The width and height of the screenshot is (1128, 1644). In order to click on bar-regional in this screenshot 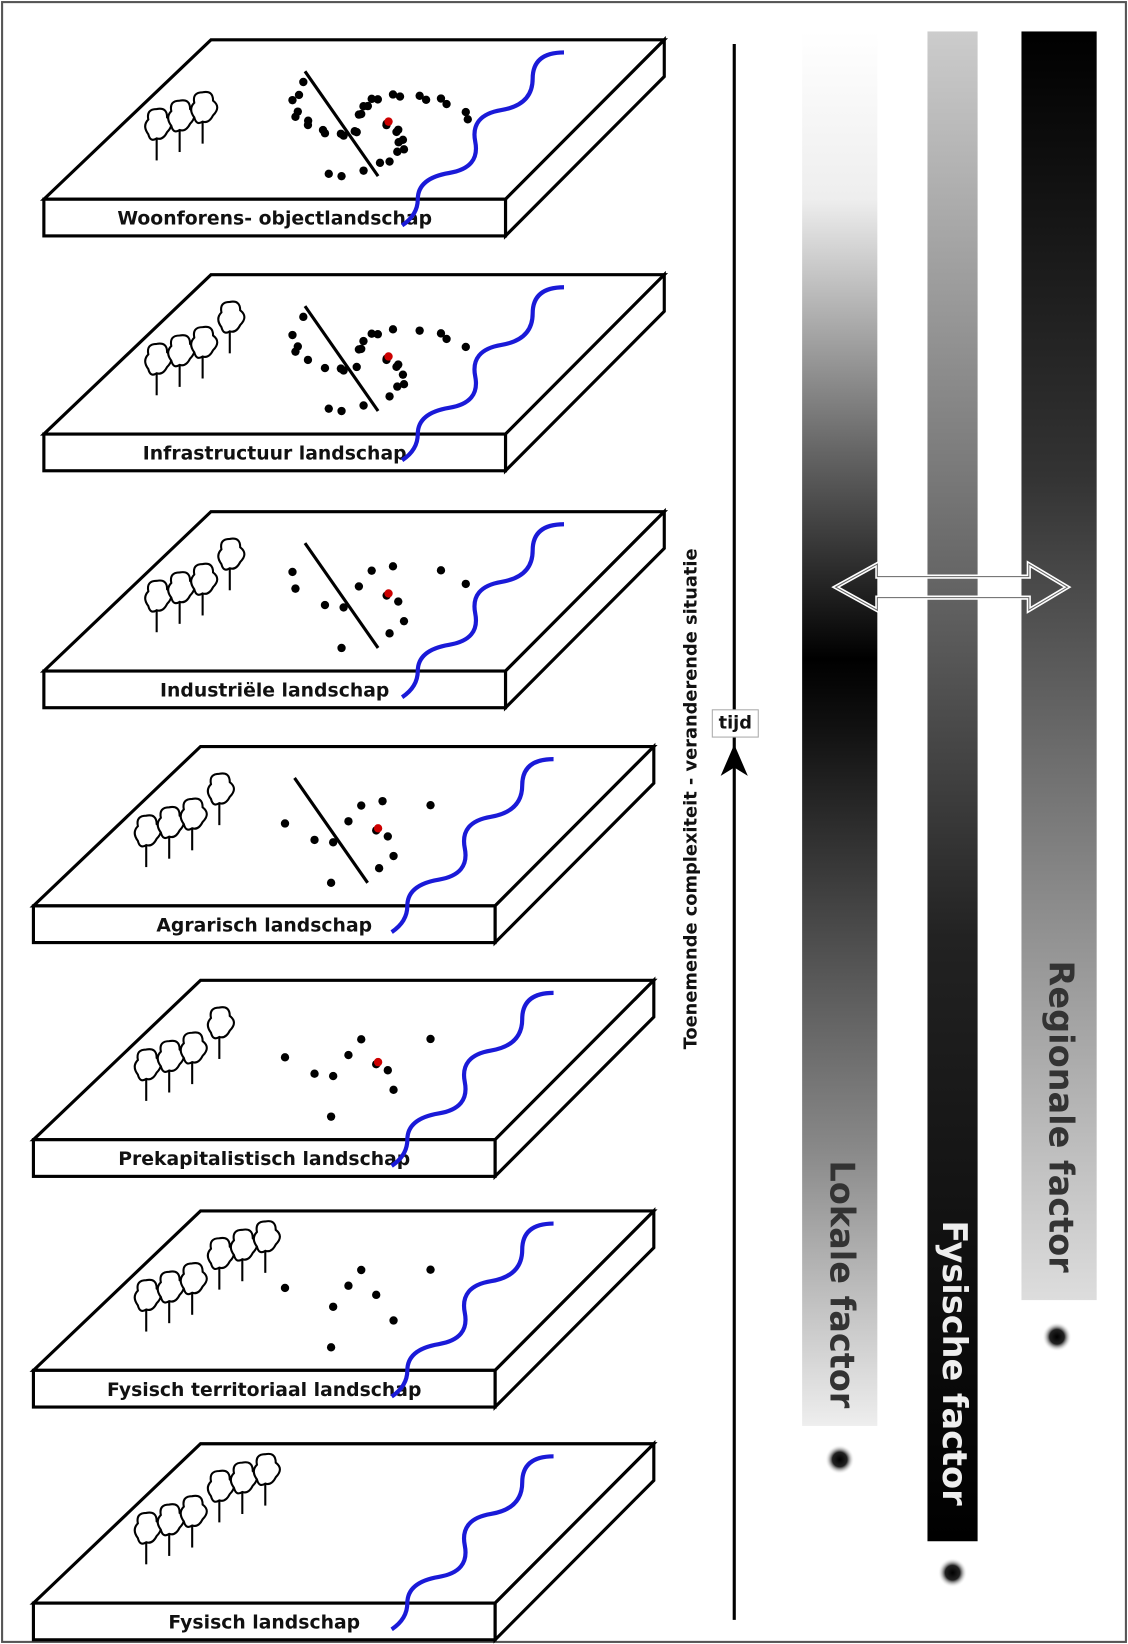, I will do `click(1059, 666)`.